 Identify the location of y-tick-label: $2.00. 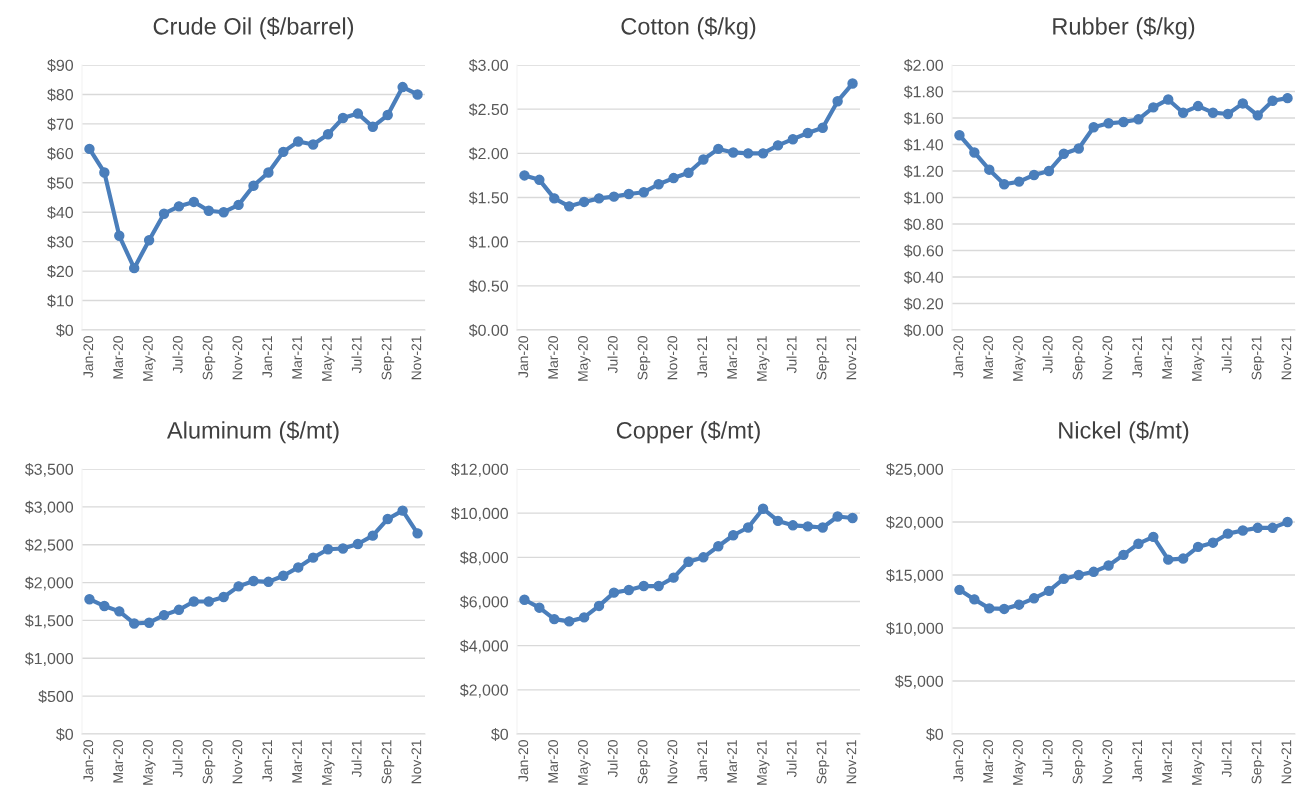
(923, 65).